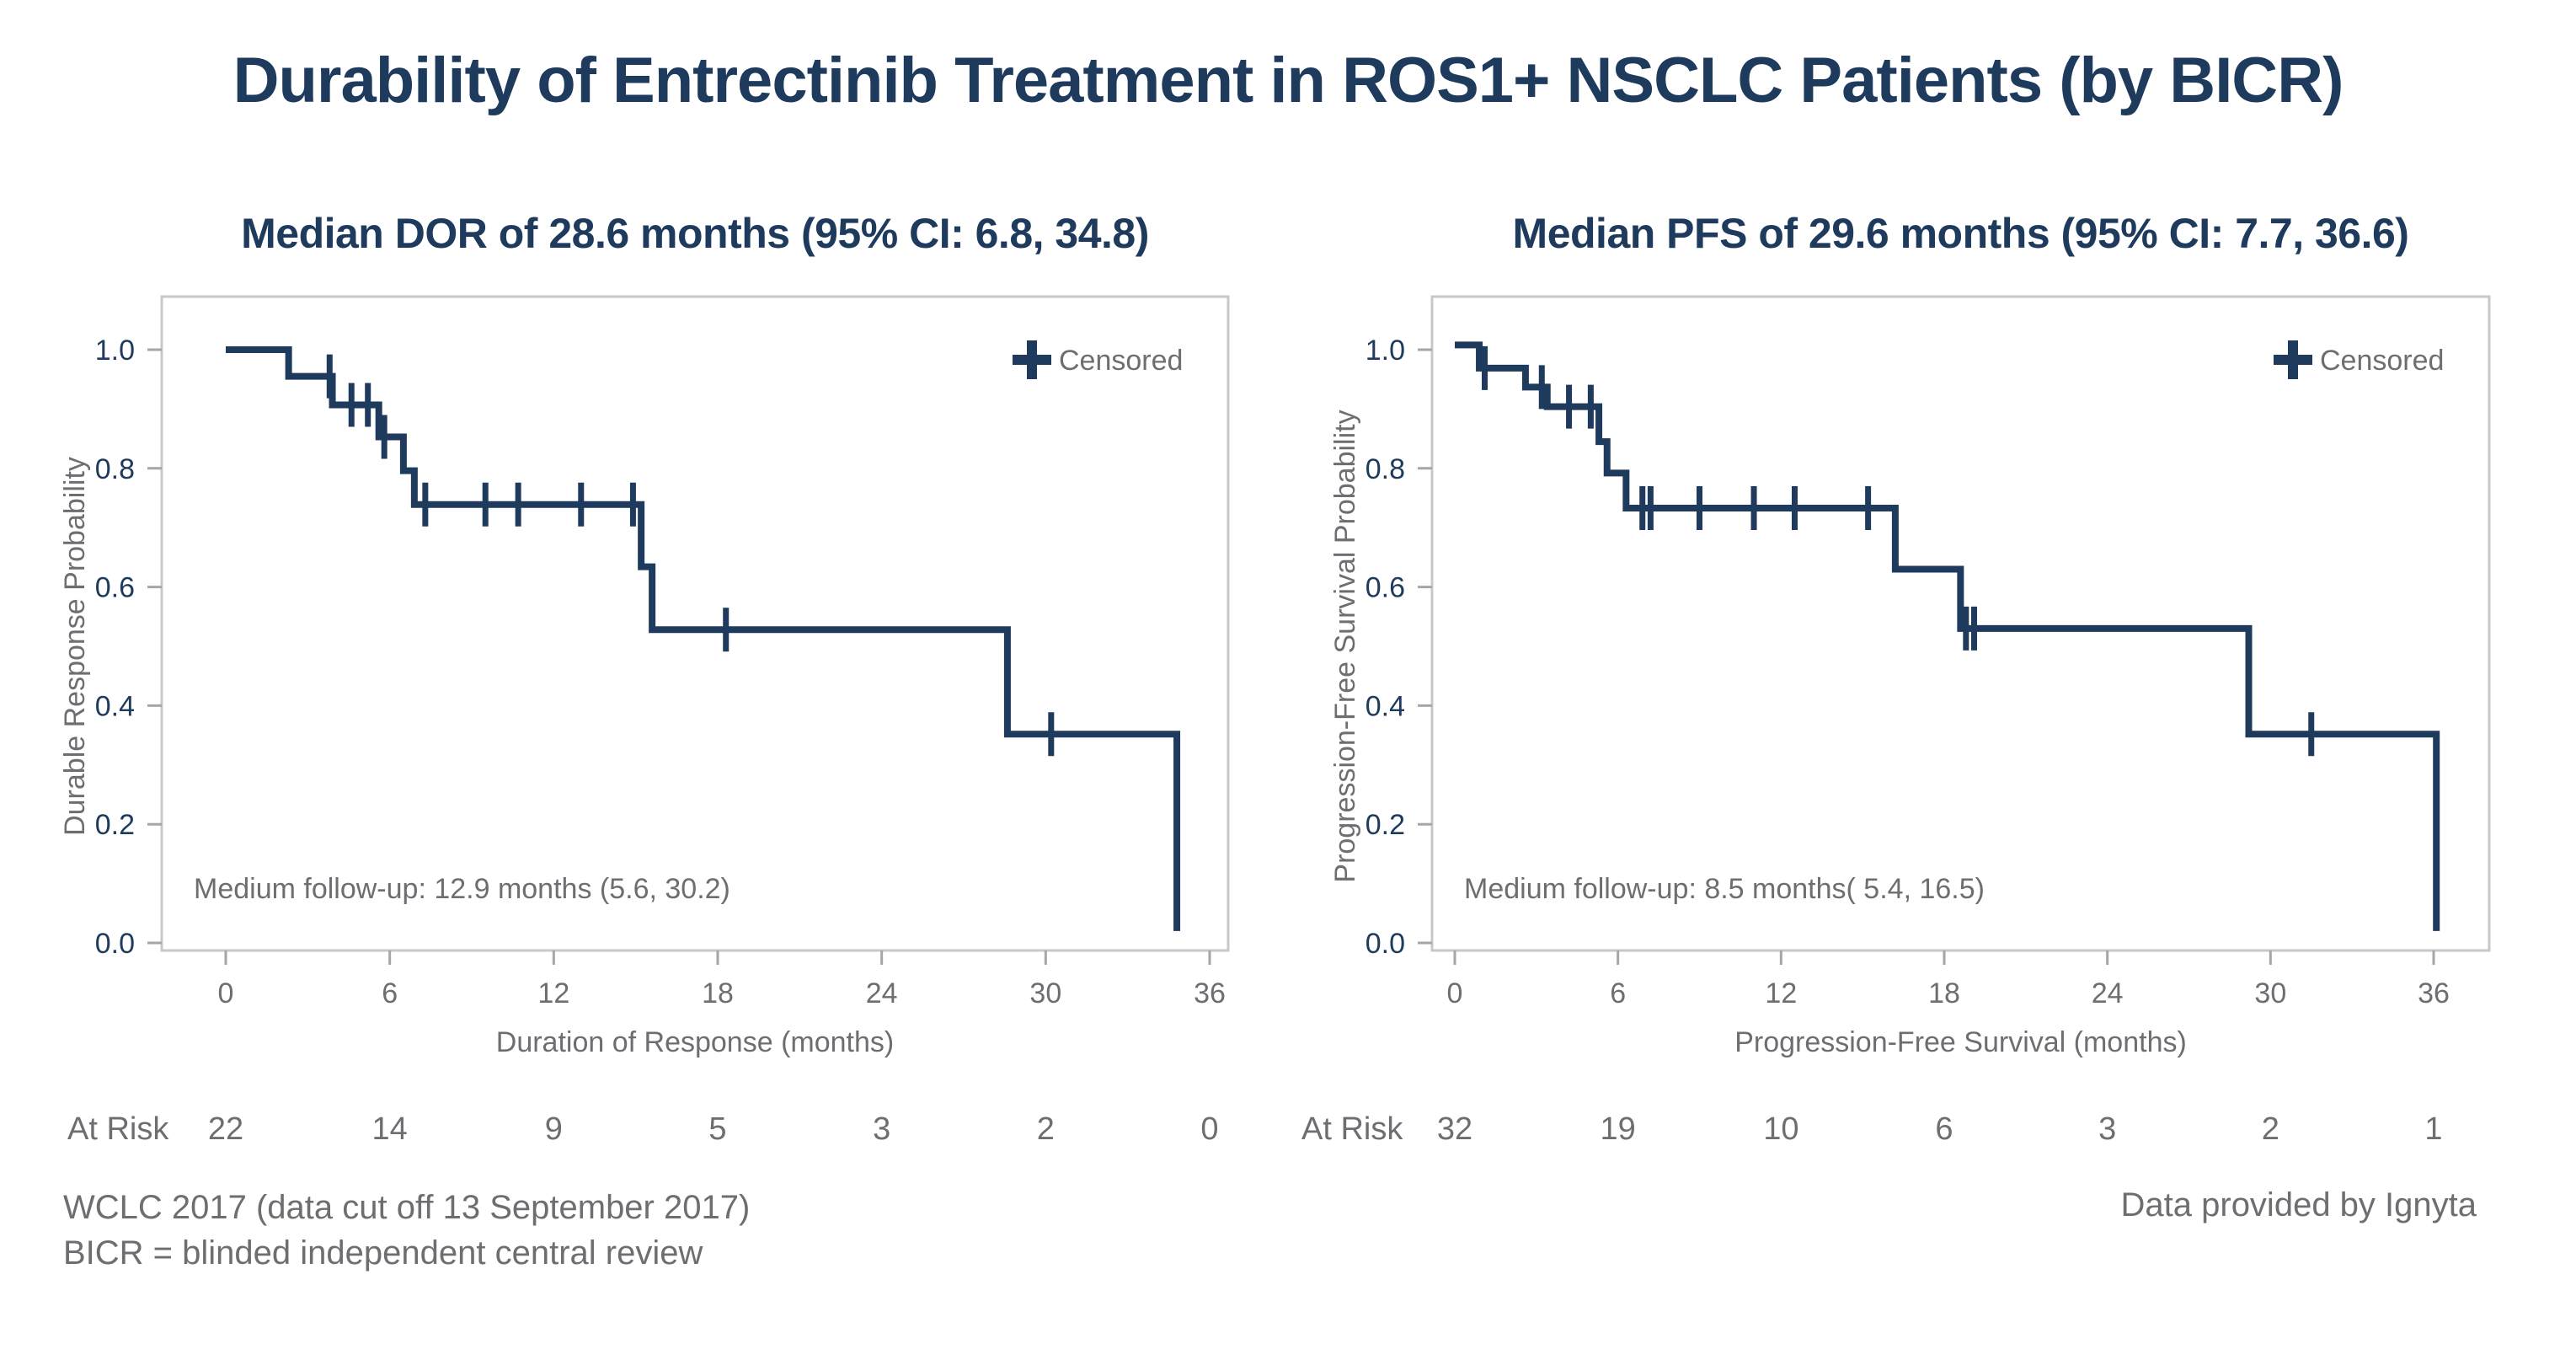 Image resolution: width=2576 pixels, height=1360 pixels. What do you see at coordinates (225, 1129) in the screenshot?
I see `at-risk-count: 22` at bounding box center [225, 1129].